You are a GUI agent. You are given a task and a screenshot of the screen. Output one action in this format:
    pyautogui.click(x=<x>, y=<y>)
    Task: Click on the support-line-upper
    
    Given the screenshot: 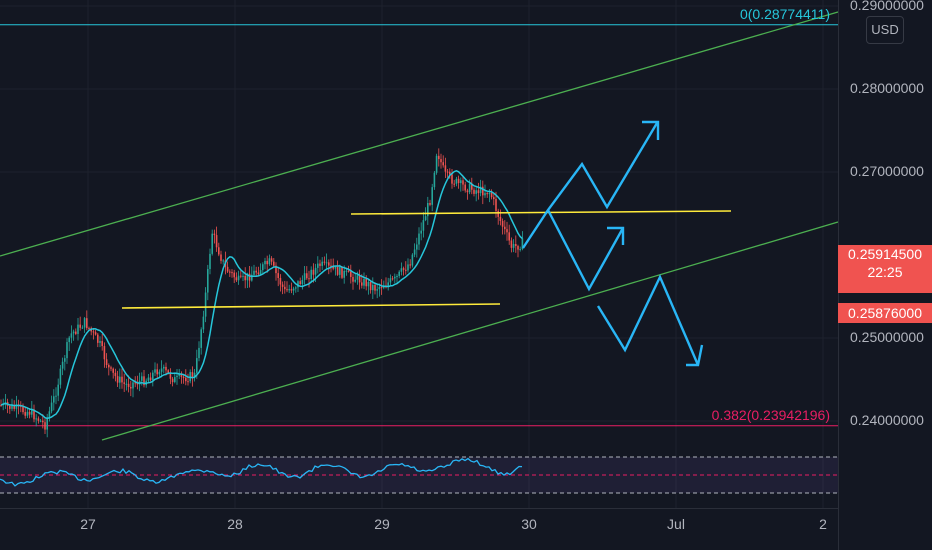 What is the action you would take?
    pyautogui.click(x=541, y=212)
    